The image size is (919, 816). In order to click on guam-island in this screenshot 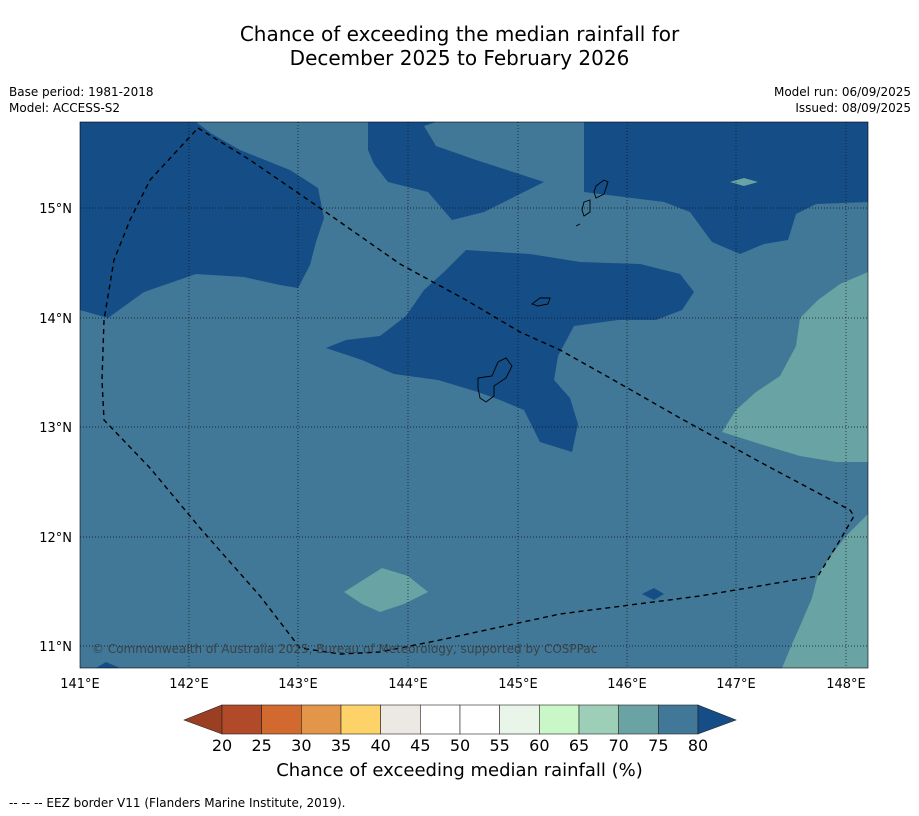, I will do `click(495, 380)`.